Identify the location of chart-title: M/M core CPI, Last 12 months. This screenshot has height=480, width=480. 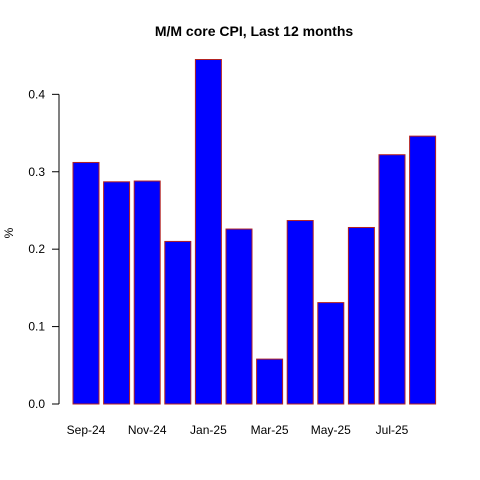
(254, 31).